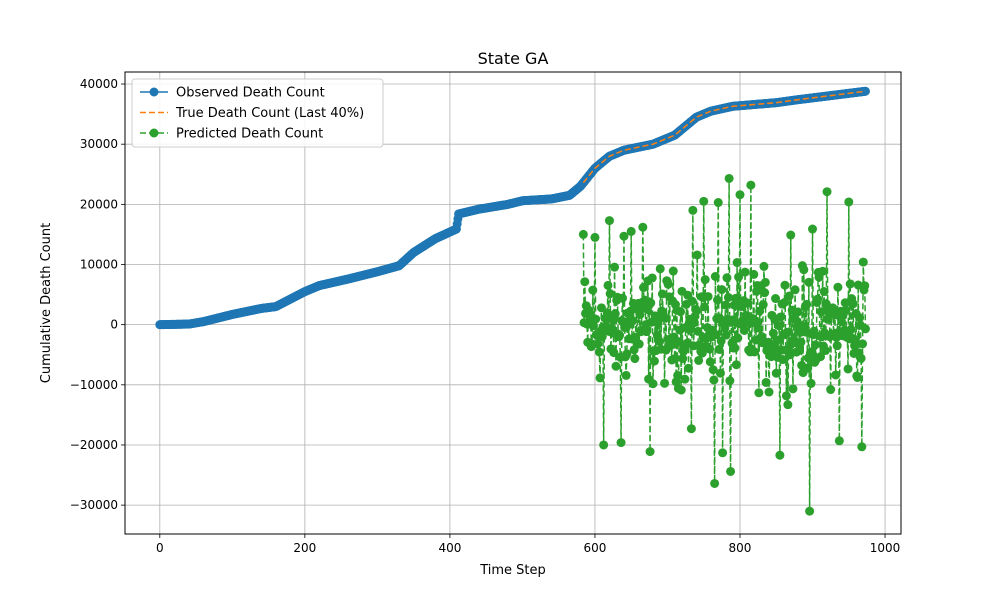  What do you see at coordinates (249, 134) in the screenshot?
I see `legend-label: Predicted Death Count` at bounding box center [249, 134].